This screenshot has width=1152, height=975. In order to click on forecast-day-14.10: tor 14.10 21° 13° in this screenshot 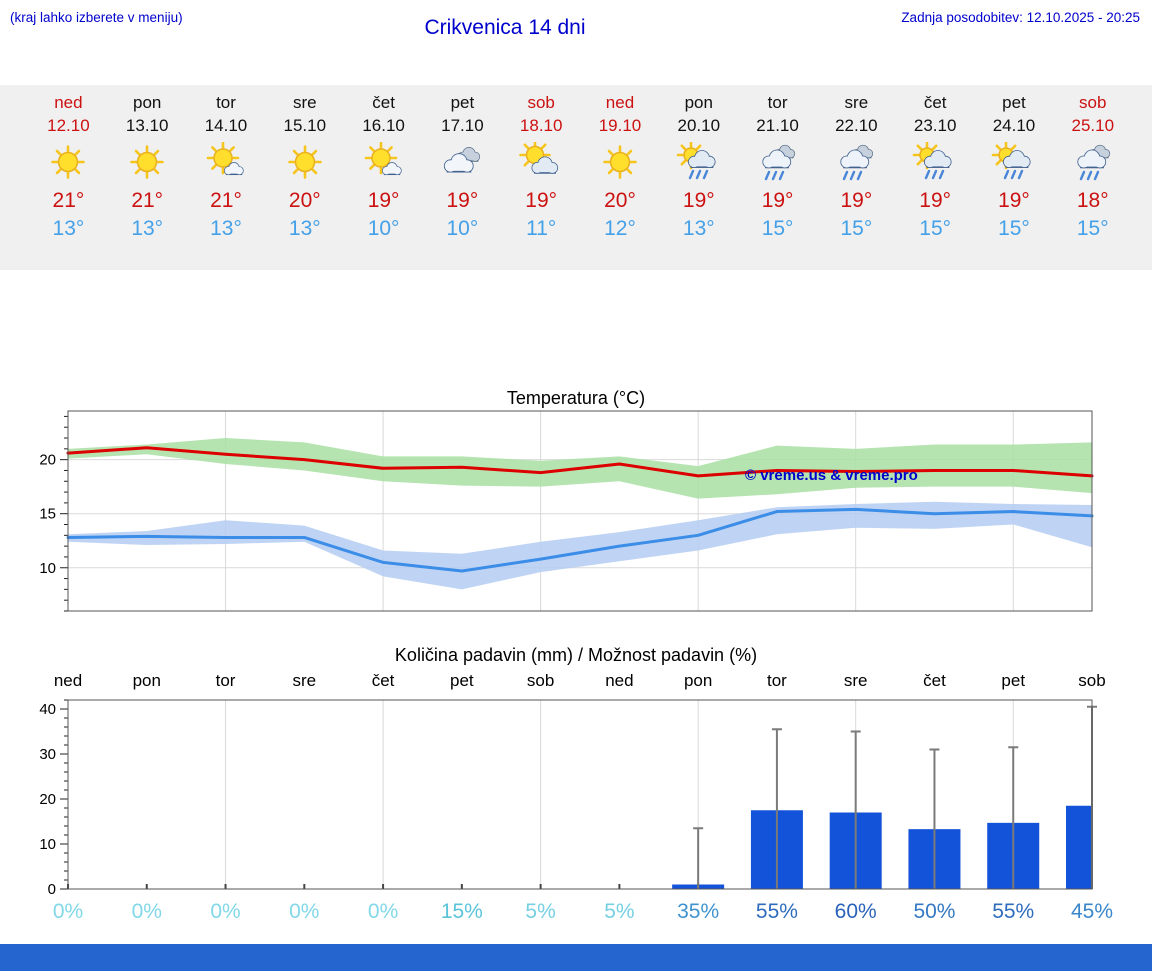, I will do `click(226, 177)`.